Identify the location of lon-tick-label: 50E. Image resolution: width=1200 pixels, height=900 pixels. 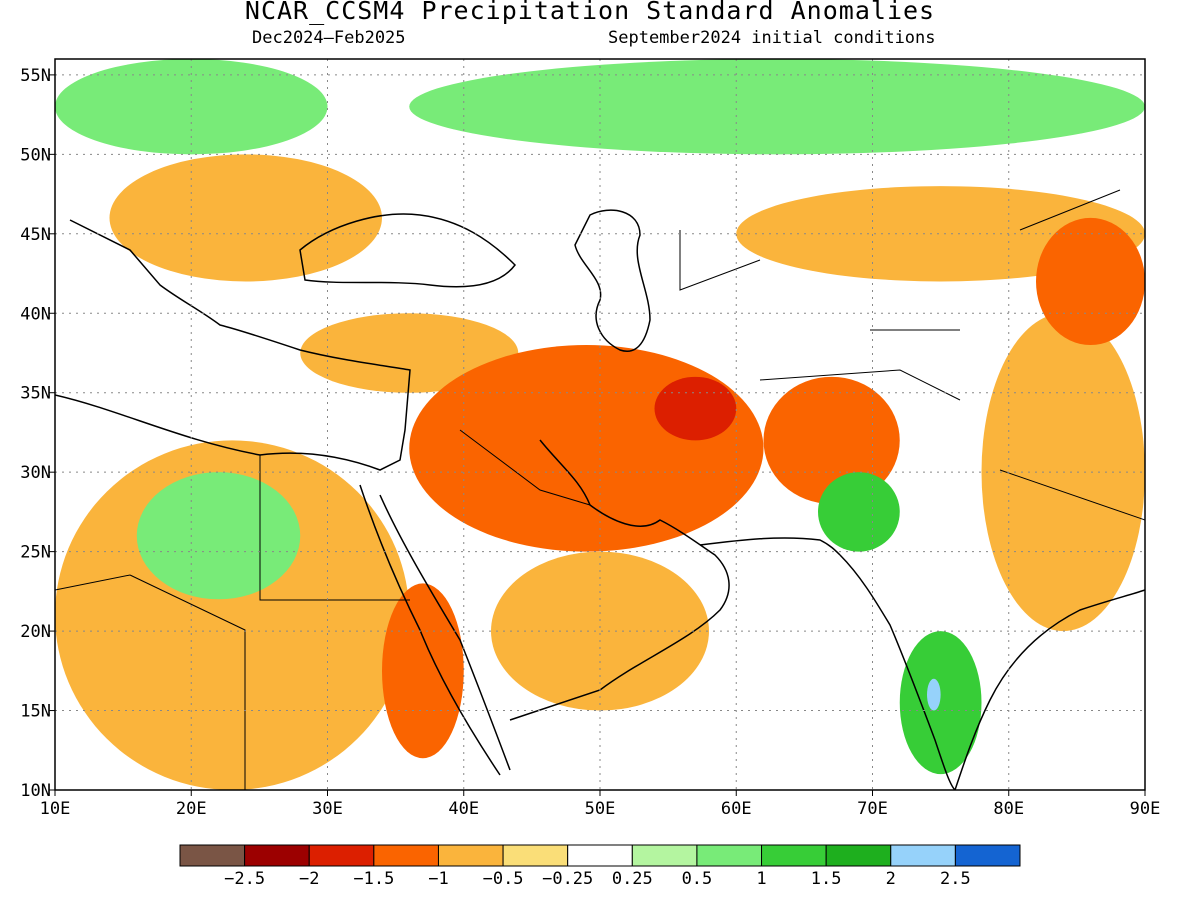
(600, 809).